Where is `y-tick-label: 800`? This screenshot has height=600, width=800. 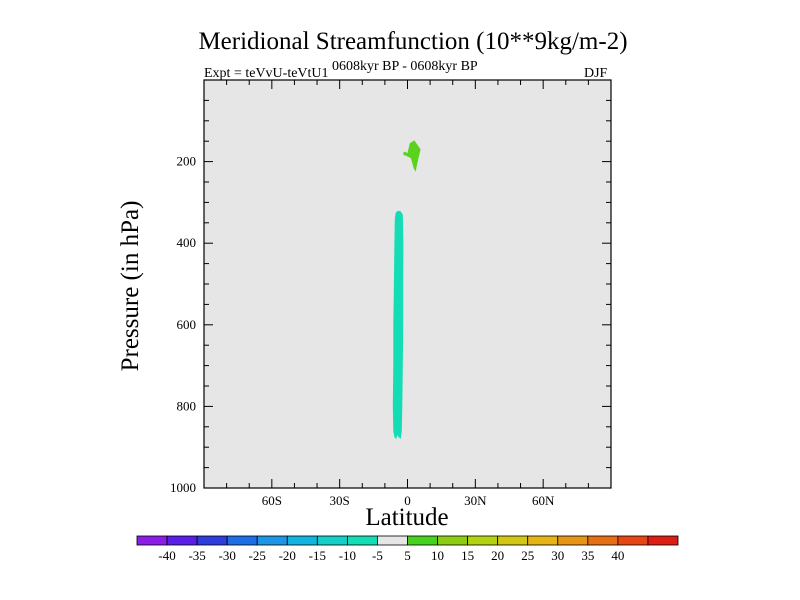
y-tick-label: 800 is located at coordinates (187, 405).